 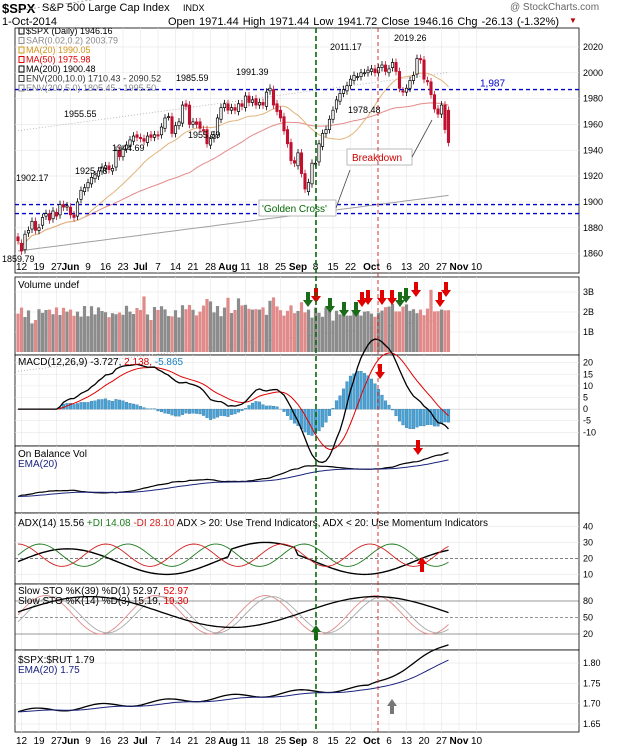 I want to click on adx-tick-label: 10, so click(x=588, y=574).